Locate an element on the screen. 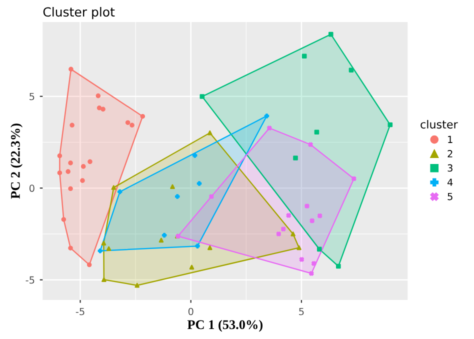 This screenshot has height=339, width=474. x-axis-title: PC 1 (53.0%) is located at coordinates (224, 326).